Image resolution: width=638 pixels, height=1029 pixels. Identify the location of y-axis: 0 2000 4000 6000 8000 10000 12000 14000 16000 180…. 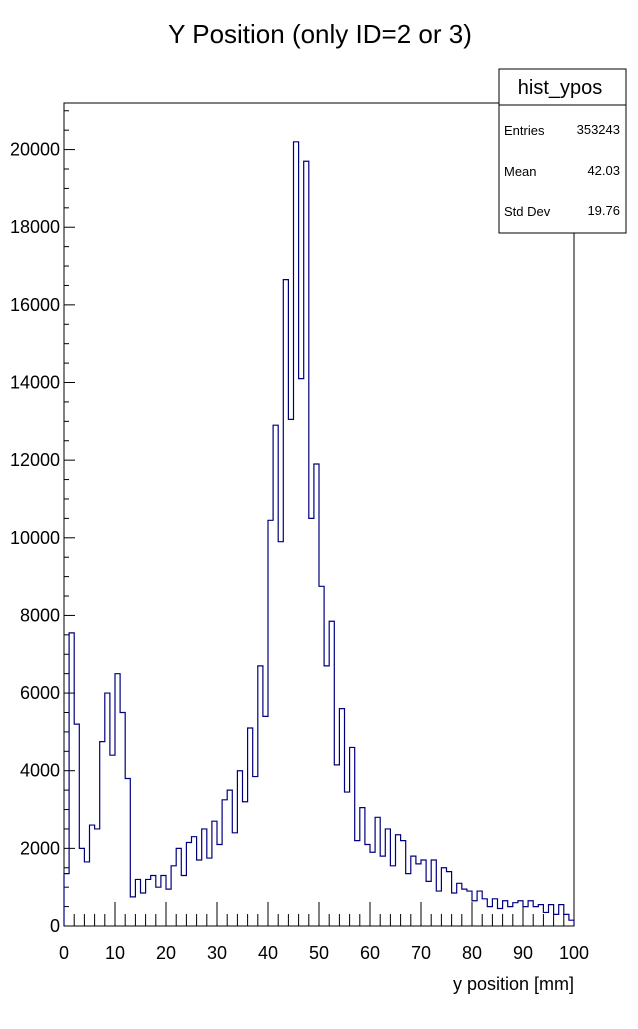
(42, 523).